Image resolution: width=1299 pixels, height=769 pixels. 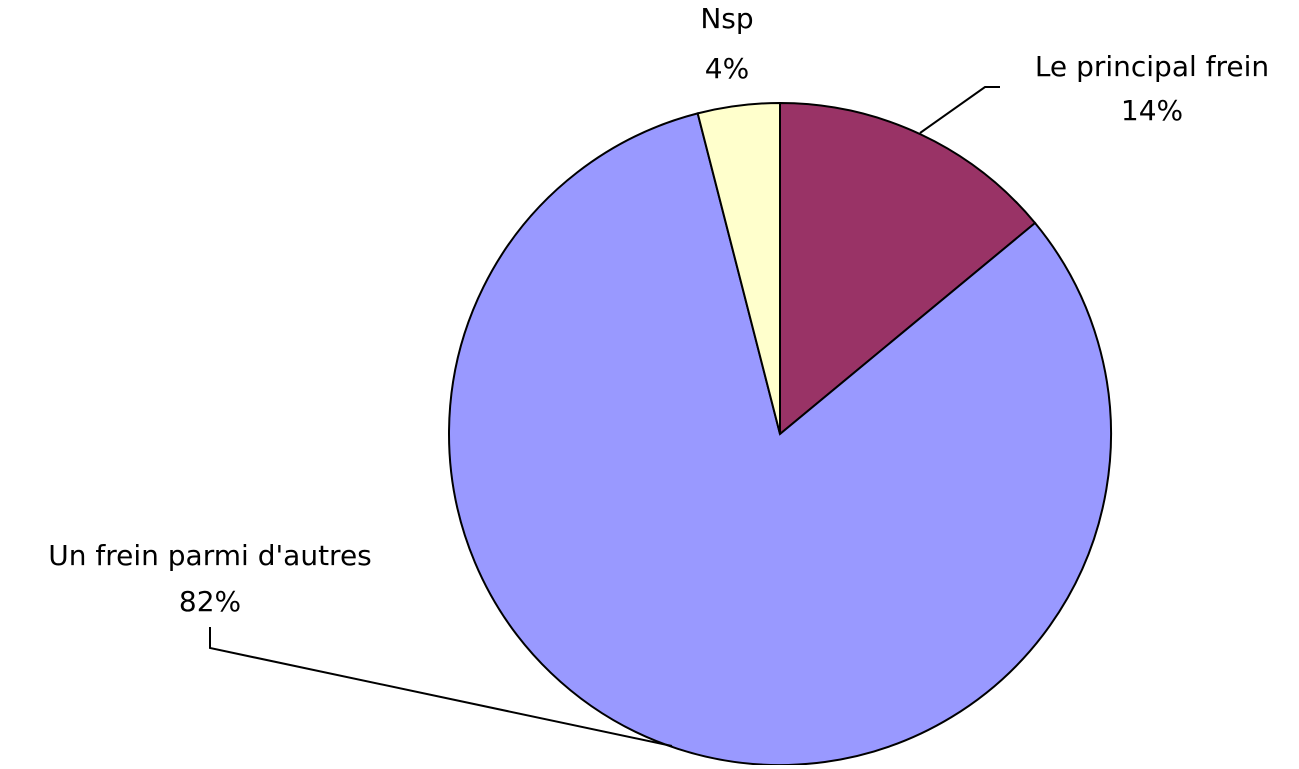 What do you see at coordinates (1152, 110) in the screenshot?
I see `slice-value-label: 14%` at bounding box center [1152, 110].